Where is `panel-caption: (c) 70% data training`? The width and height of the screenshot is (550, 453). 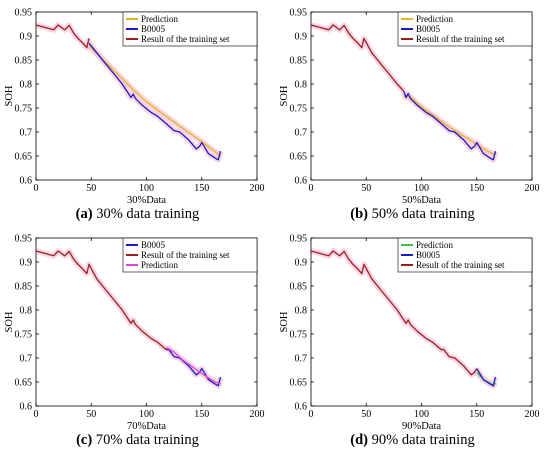 panel-caption: (c) 70% data training is located at coordinates (137, 440).